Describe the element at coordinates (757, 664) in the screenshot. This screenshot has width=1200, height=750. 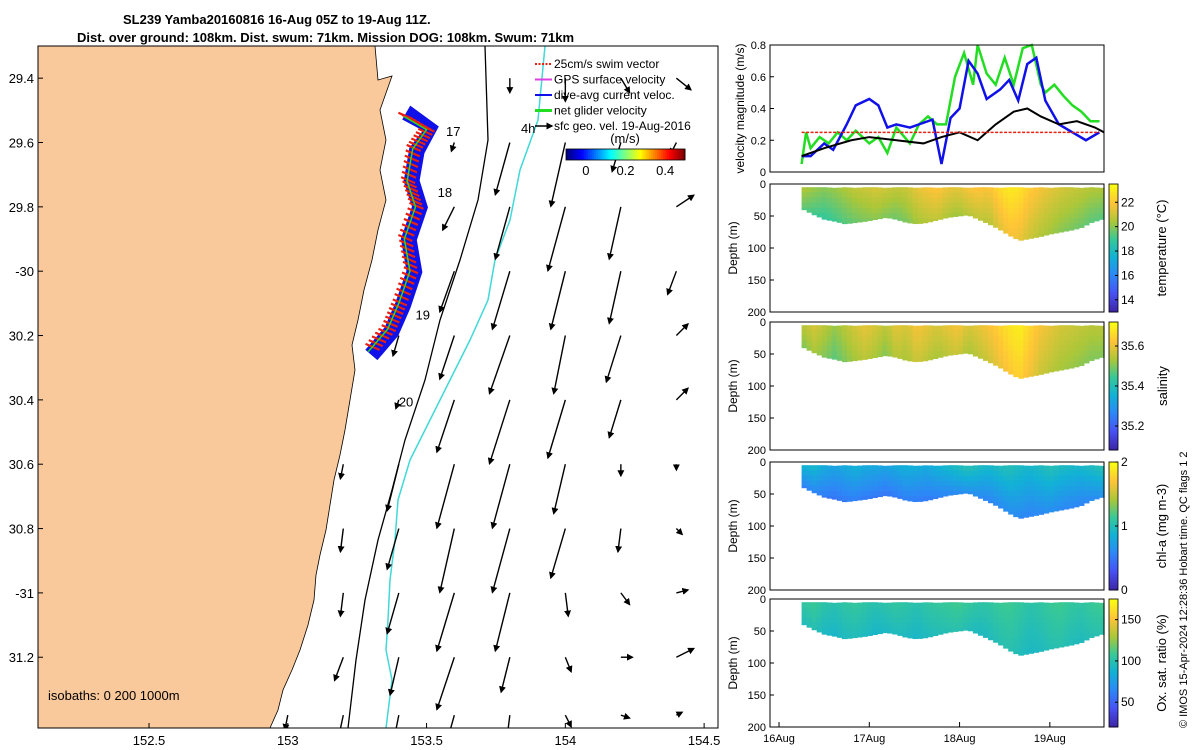
I see `depth-tick-label: 100` at that location.